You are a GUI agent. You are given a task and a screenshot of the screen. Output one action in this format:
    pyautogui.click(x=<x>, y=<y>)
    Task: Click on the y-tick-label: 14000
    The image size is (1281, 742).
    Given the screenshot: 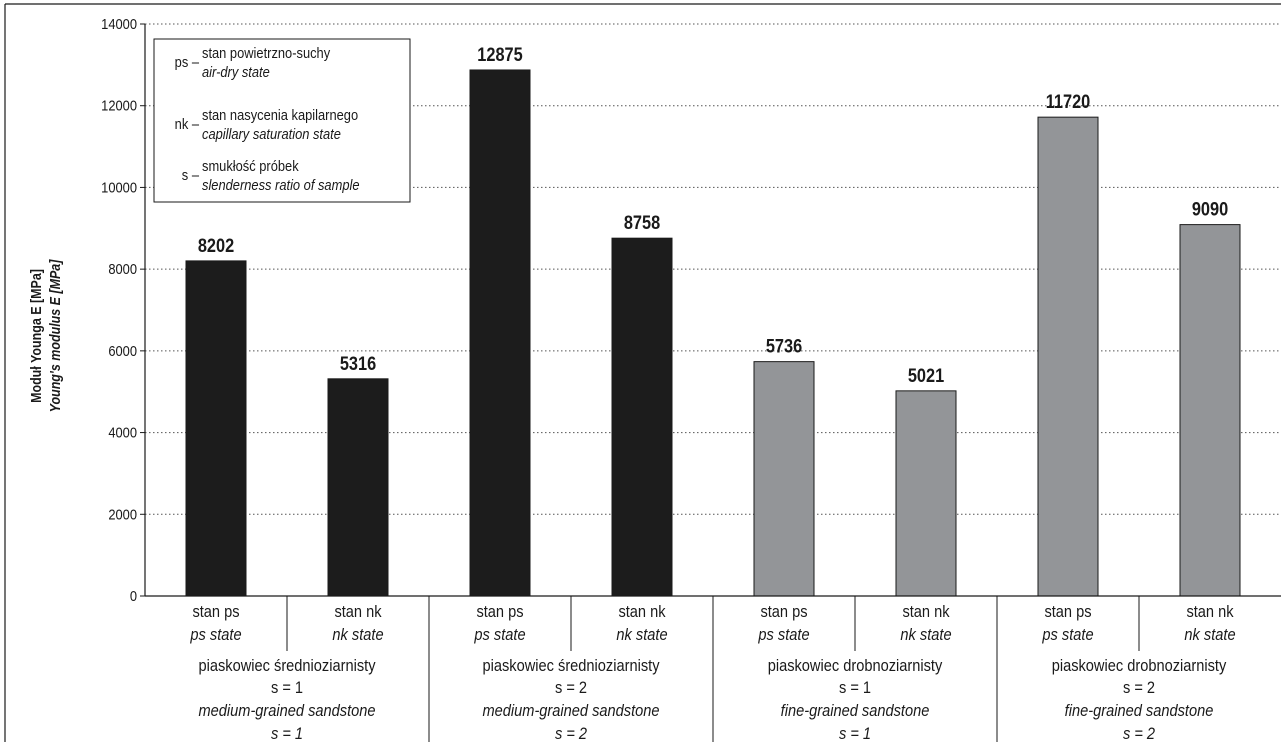 What is the action you would take?
    pyautogui.click(x=119, y=23)
    